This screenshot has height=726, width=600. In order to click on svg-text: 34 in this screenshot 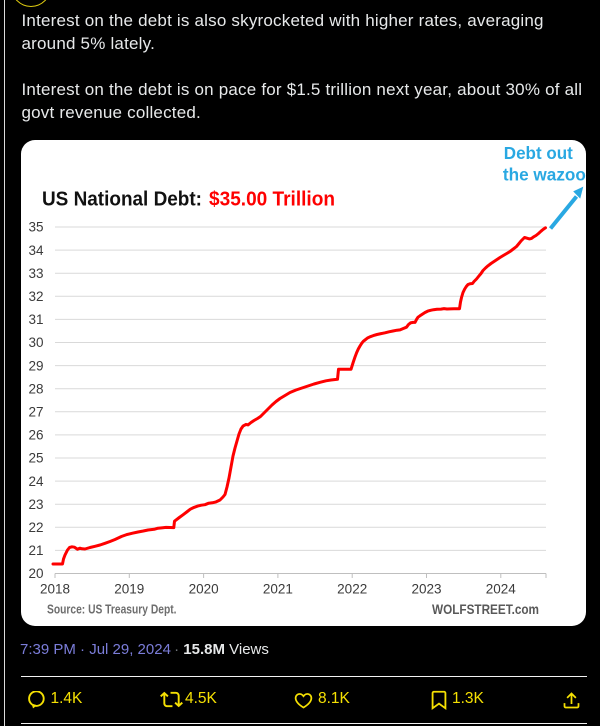, I will do `click(36, 250)`.